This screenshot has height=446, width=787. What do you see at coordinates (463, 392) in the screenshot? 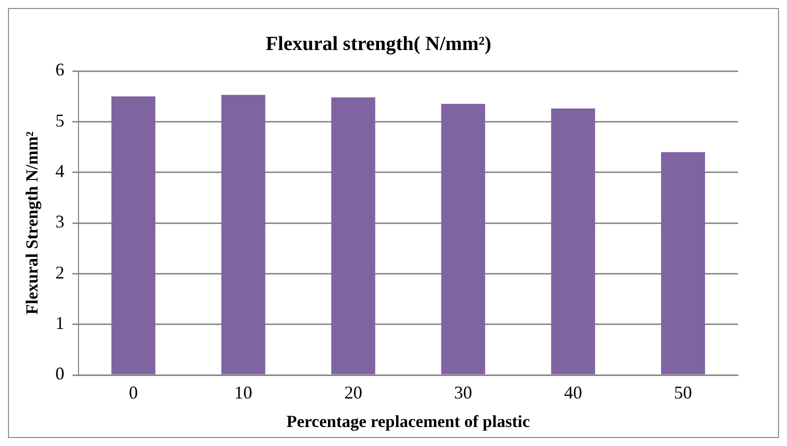
I see `x-tick-label: 30` at bounding box center [463, 392].